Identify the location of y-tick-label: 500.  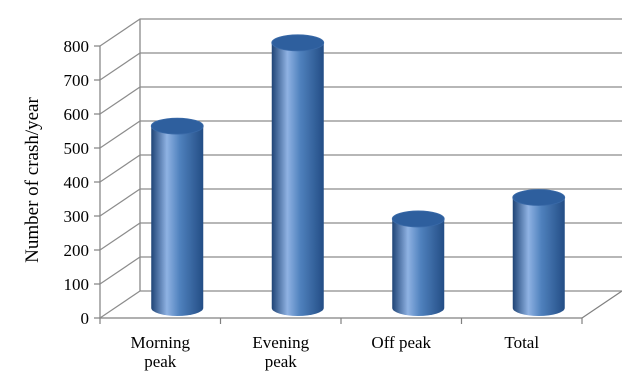
(77, 148).